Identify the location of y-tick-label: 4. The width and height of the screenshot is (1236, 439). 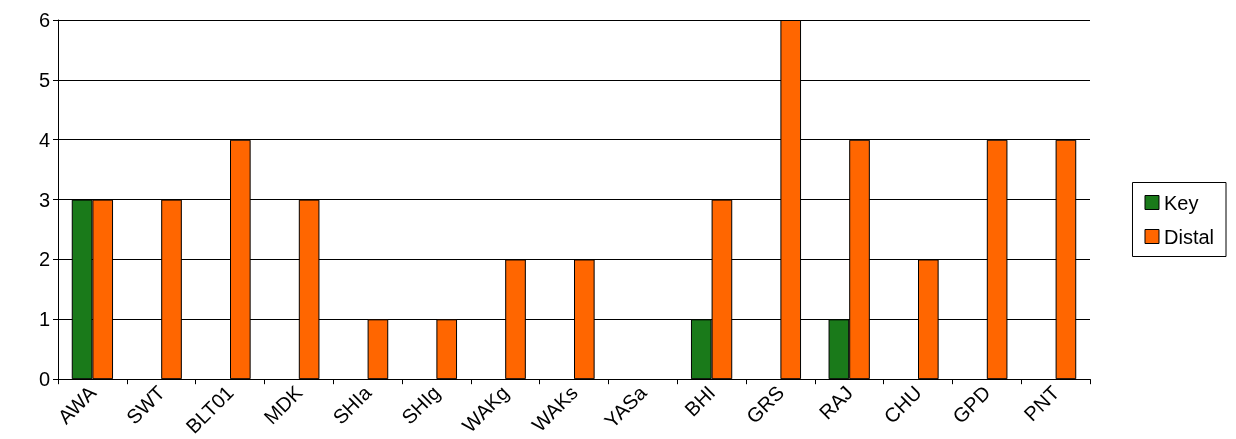
(44, 139).